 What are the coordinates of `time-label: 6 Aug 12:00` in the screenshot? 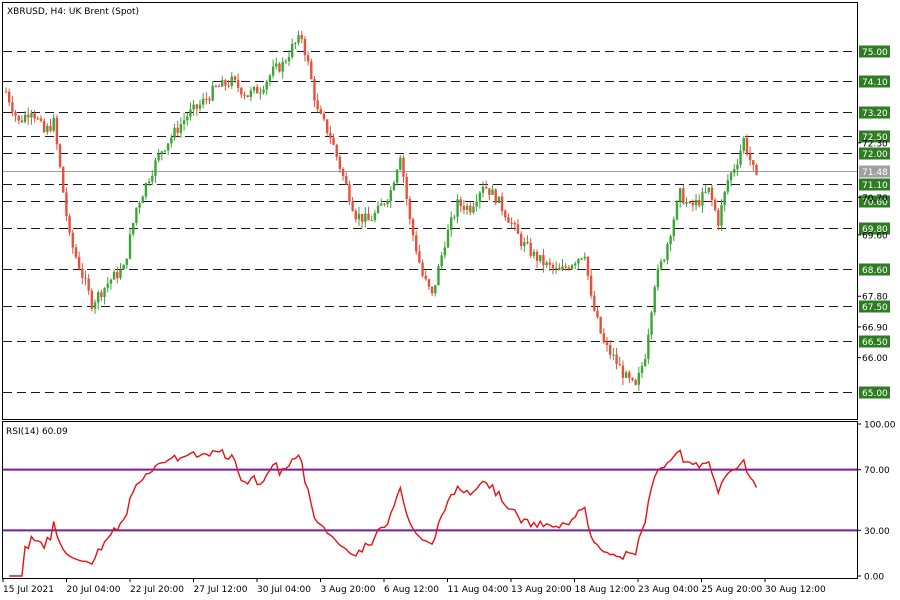 It's located at (411, 590).